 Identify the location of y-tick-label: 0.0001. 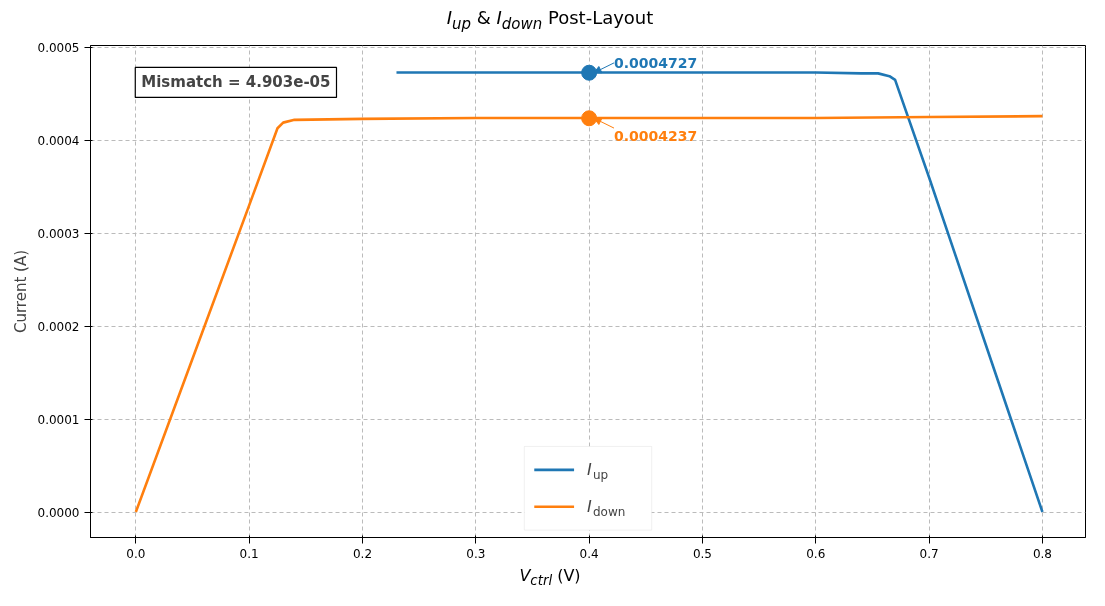
(58, 419).